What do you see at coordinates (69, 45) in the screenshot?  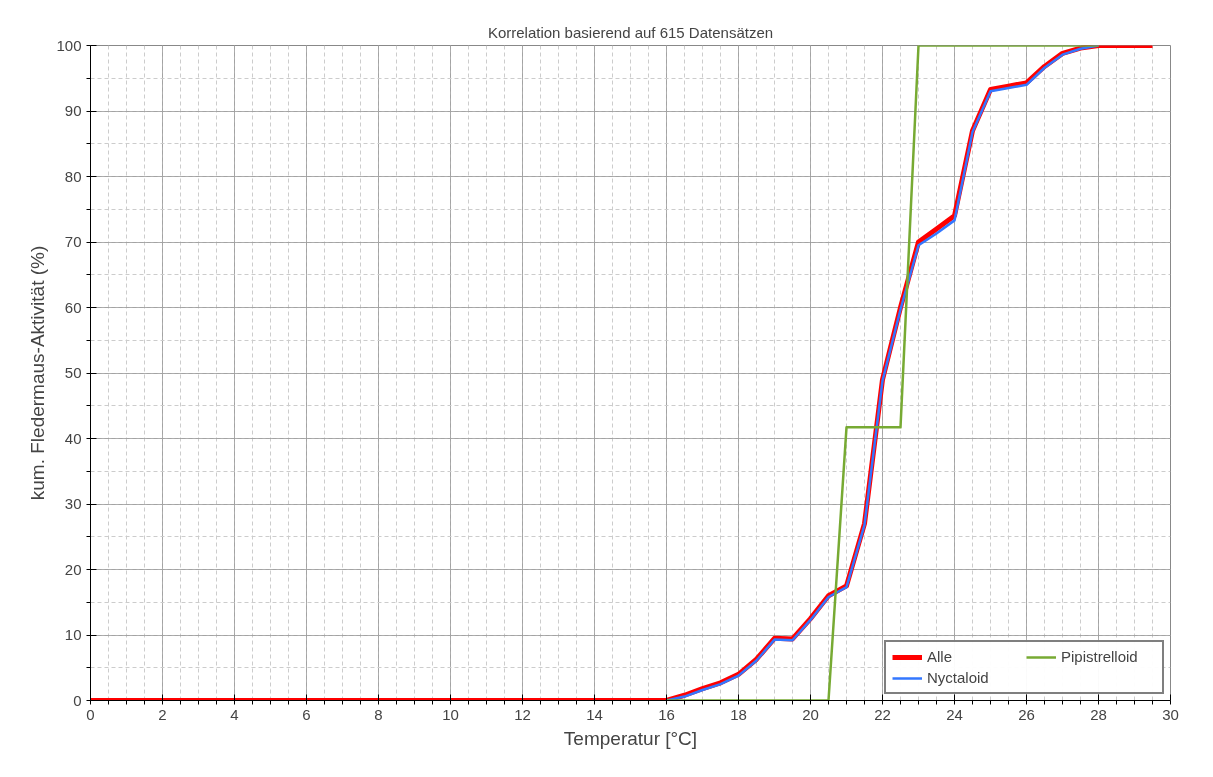 I see `y-tick-label: 100` at bounding box center [69, 45].